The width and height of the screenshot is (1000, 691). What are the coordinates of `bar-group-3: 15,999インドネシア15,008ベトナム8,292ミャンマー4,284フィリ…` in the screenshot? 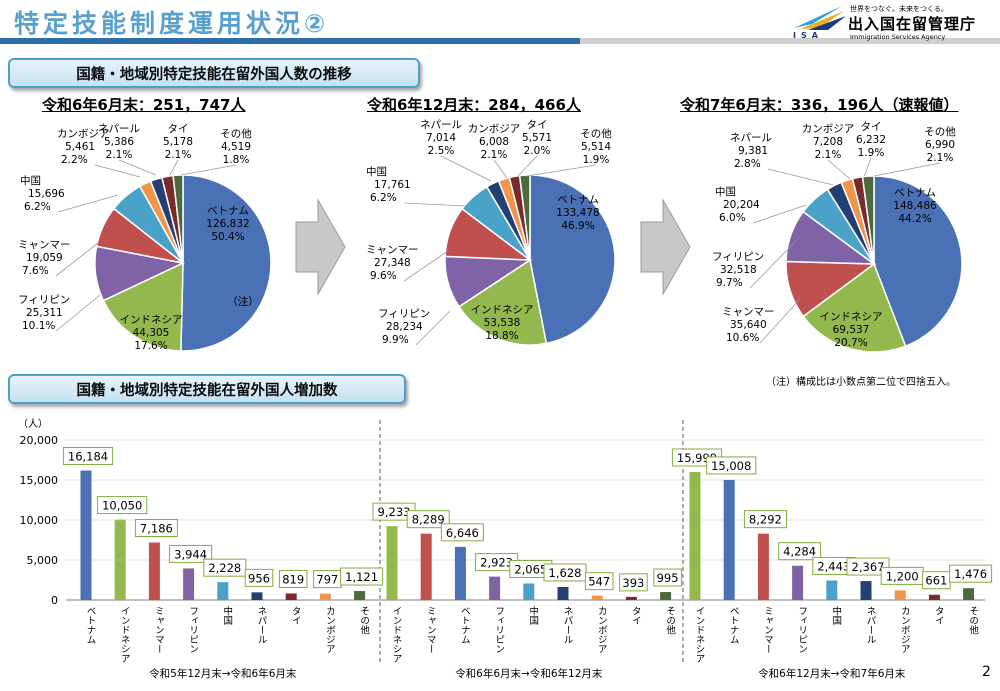 It's located at (832, 564).